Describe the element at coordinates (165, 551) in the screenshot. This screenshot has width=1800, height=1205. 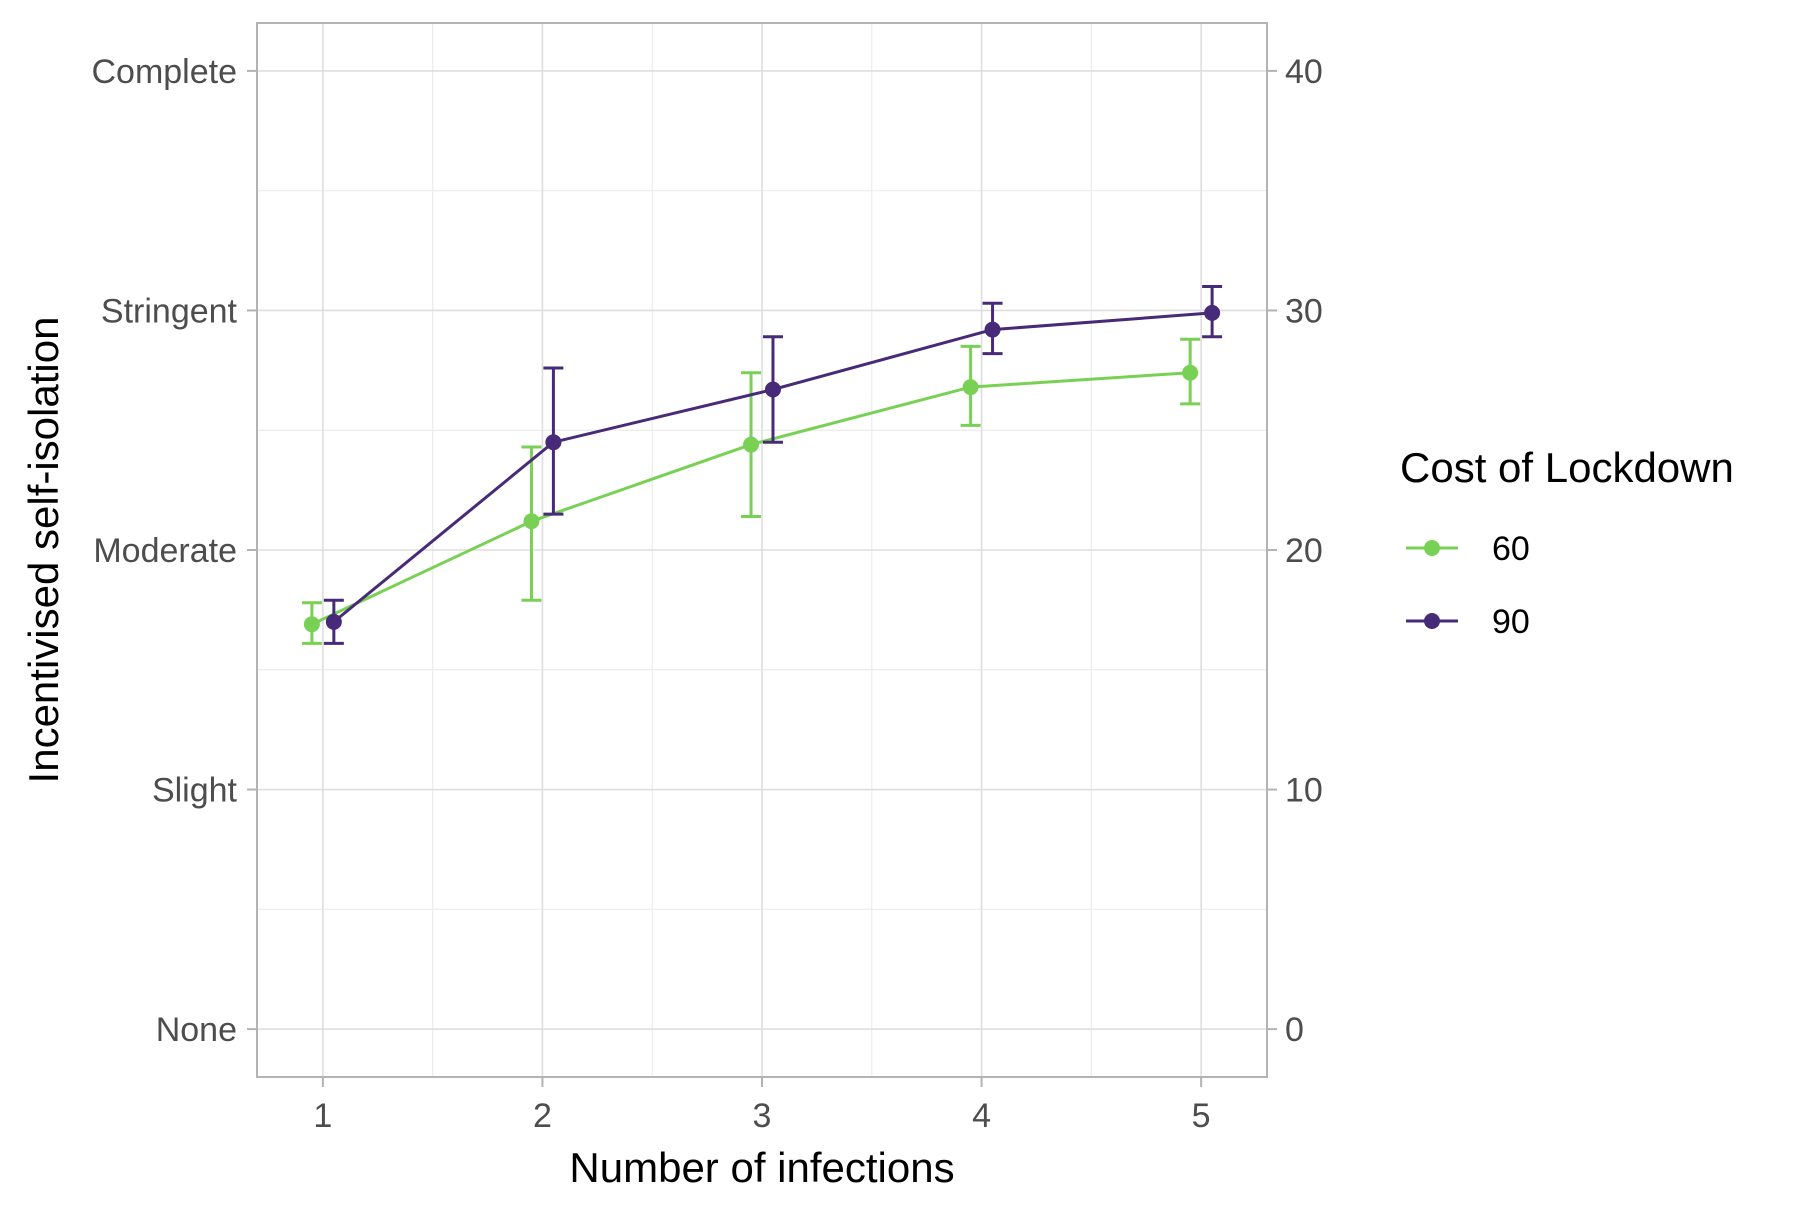
I see `y-left-tick-label: Moderate` at that location.